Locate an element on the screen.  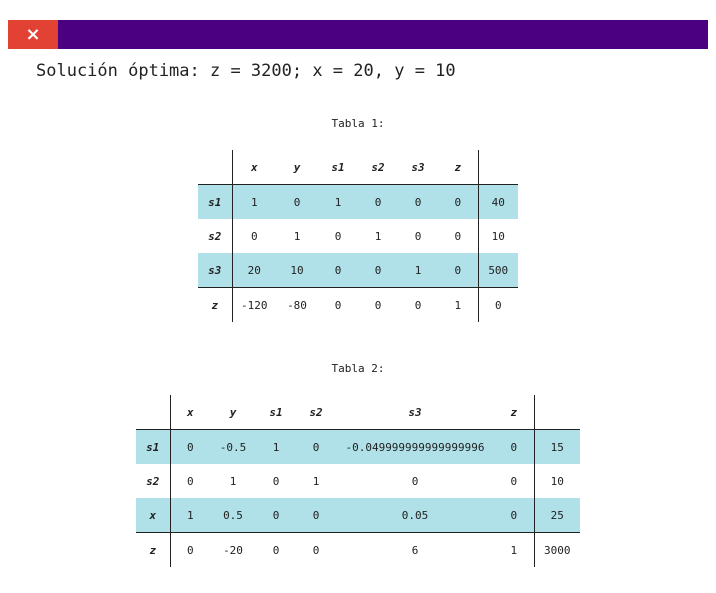
table-row: z 0 -20 0 0 6 1 3000 is located at coordinates (358, 549).